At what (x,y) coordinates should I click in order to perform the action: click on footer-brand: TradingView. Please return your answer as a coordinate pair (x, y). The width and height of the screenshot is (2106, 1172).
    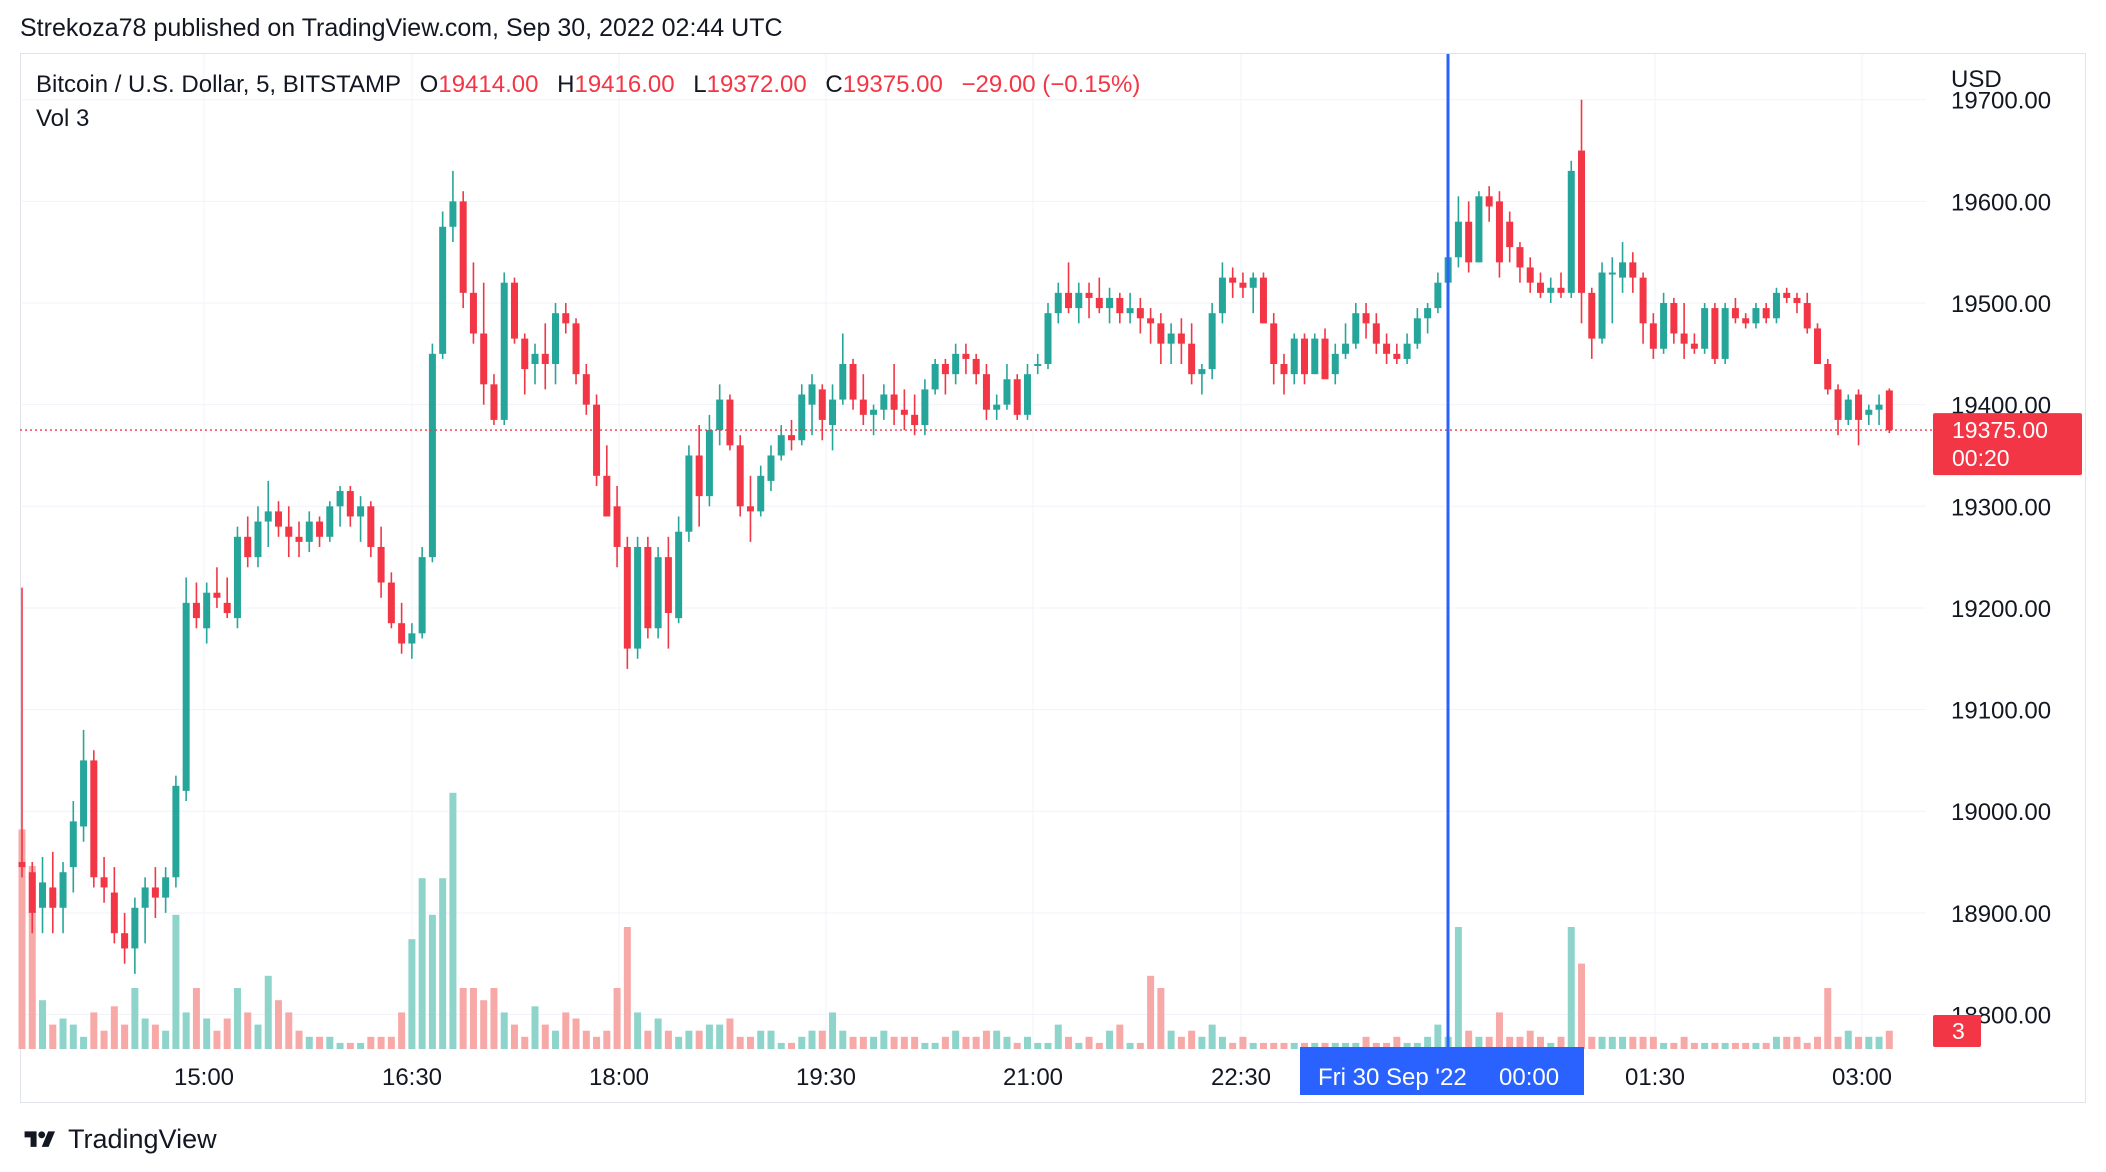
    Looking at the image, I should click on (118, 1139).